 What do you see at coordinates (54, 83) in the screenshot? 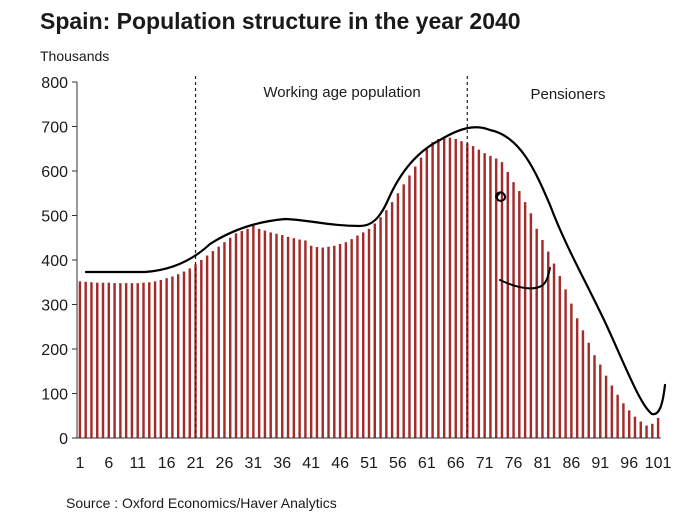
I see `y-tick-label-800: 800` at bounding box center [54, 83].